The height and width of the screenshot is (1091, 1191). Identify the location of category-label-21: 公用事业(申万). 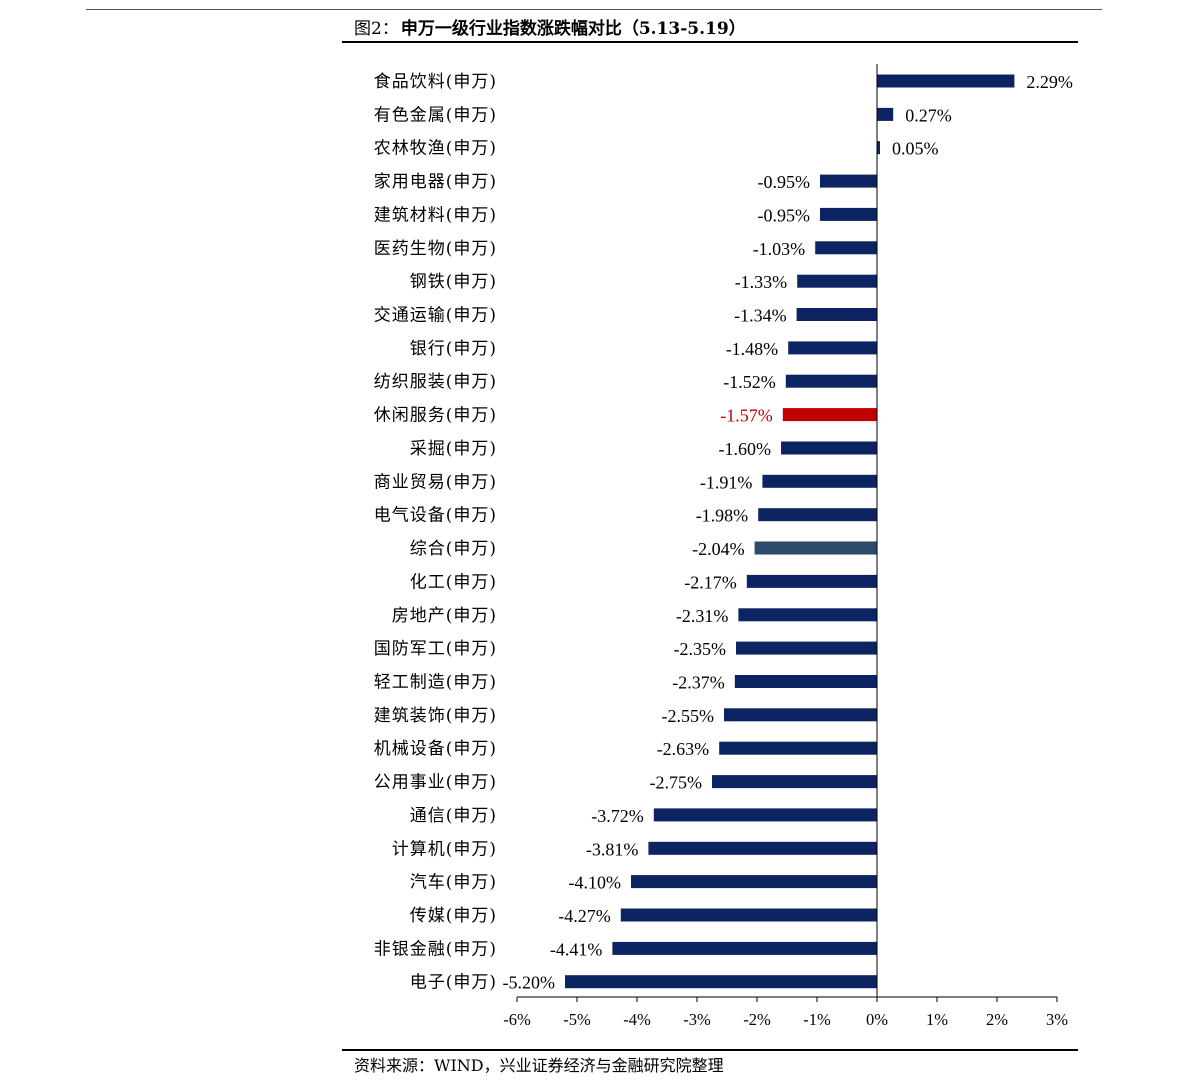
(435, 783).